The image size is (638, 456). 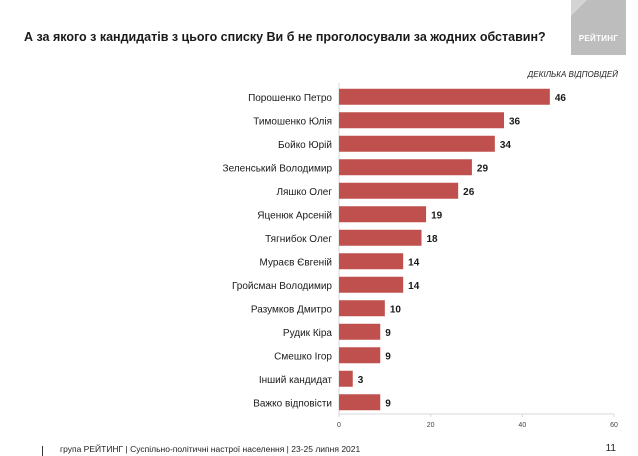 What do you see at coordinates (614, 425) in the screenshot?
I see `x-tick-label: 60` at bounding box center [614, 425].